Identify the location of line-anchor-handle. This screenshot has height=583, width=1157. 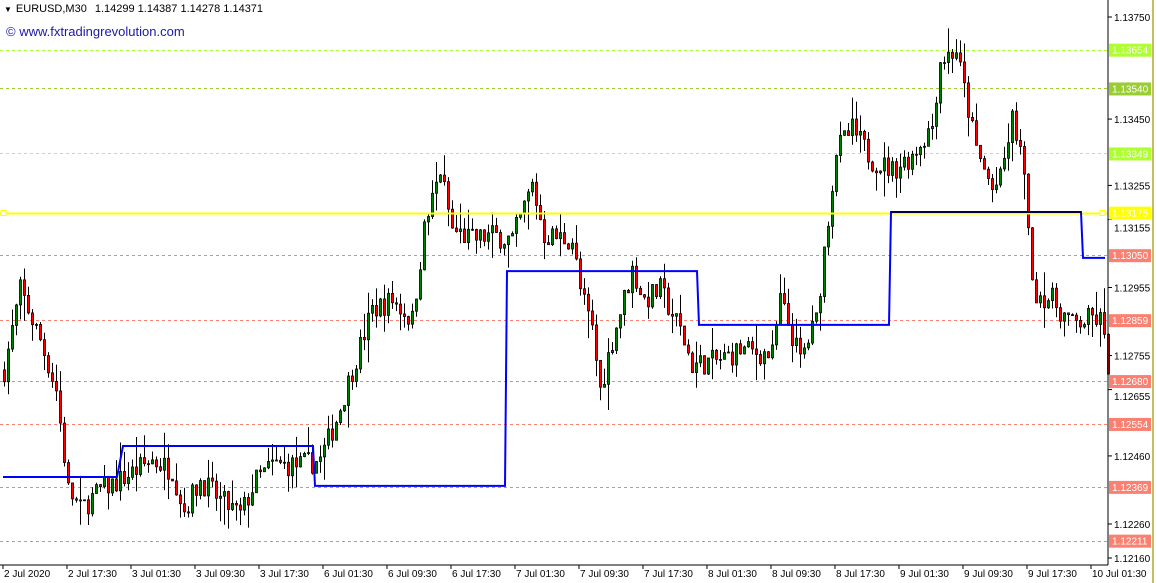
(3, 213).